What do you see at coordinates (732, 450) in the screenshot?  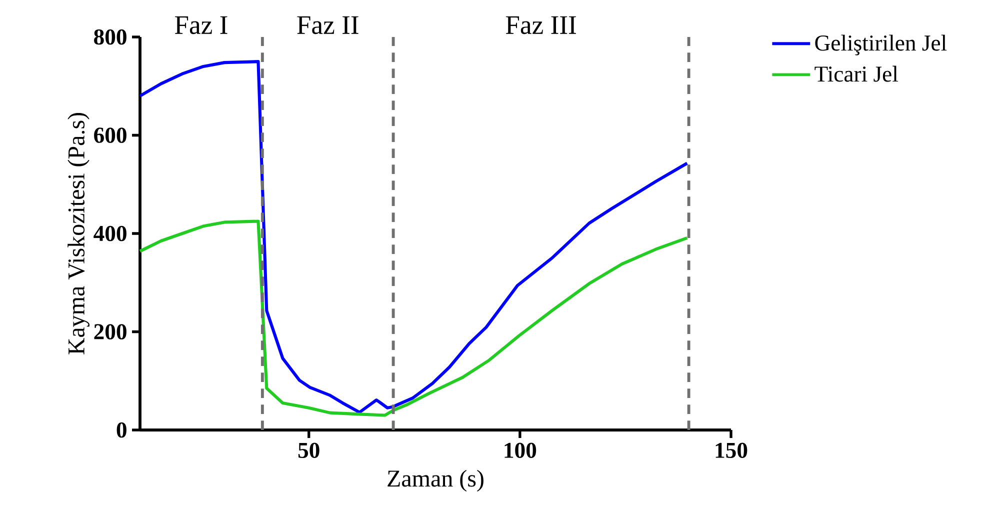 I see `x-tick-label: 150` at bounding box center [732, 450].